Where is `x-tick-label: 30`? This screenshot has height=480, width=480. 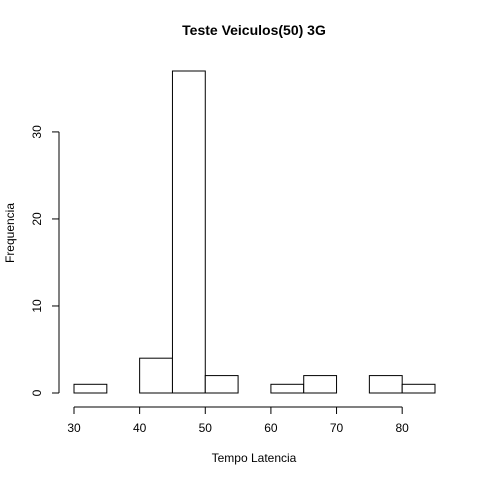
x-tick-label: 30 is located at coordinates (74, 428).